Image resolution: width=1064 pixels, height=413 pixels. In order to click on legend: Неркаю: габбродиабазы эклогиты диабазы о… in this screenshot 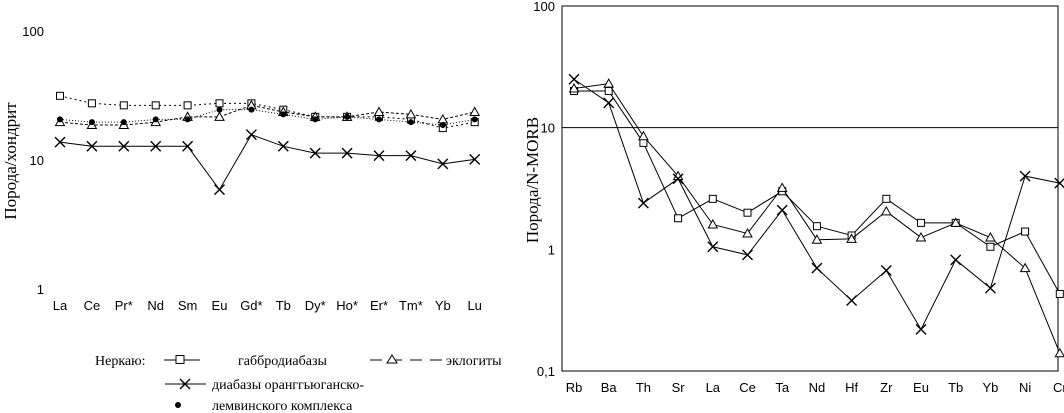, I will do `click(298, 383)`.